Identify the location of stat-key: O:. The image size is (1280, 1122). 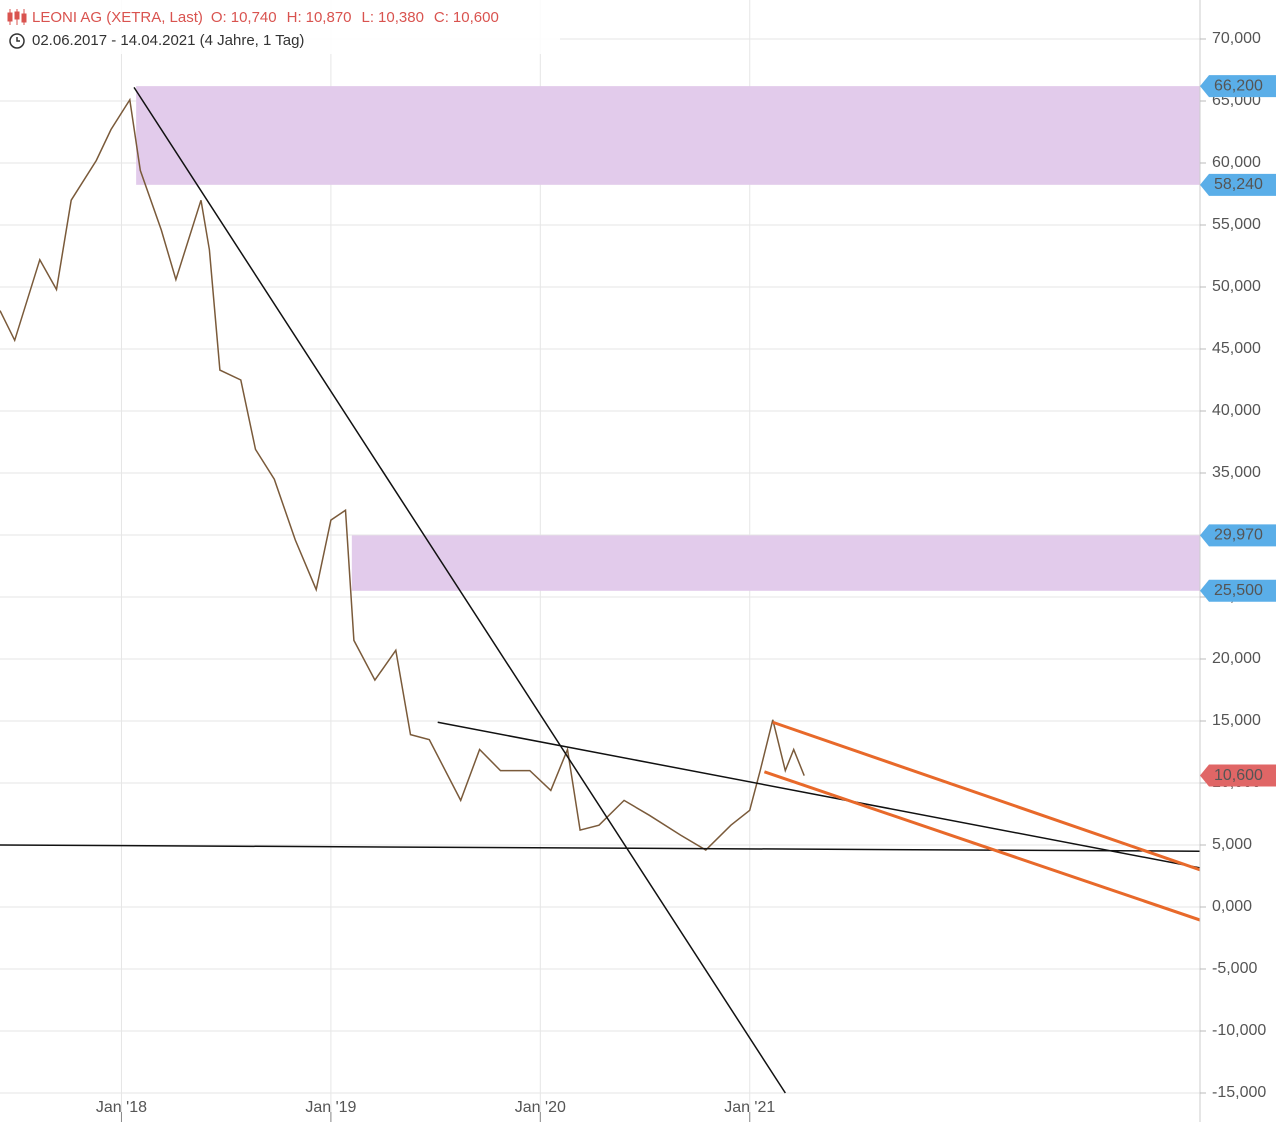
(219, 17).